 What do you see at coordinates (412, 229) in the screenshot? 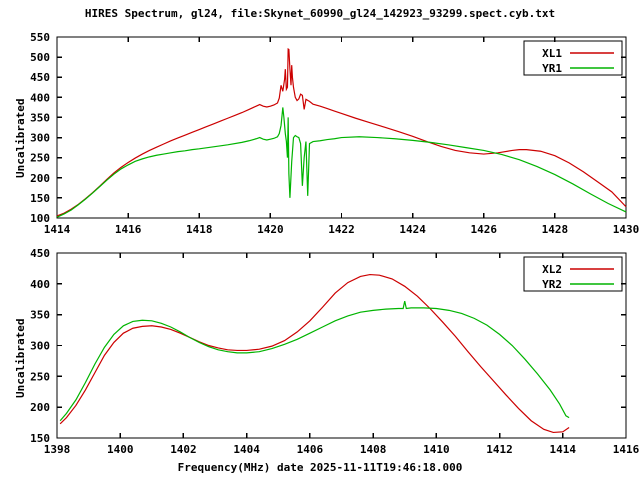
I see `top-panel-xtick-label: 1424` at bounding box center [412, 229].